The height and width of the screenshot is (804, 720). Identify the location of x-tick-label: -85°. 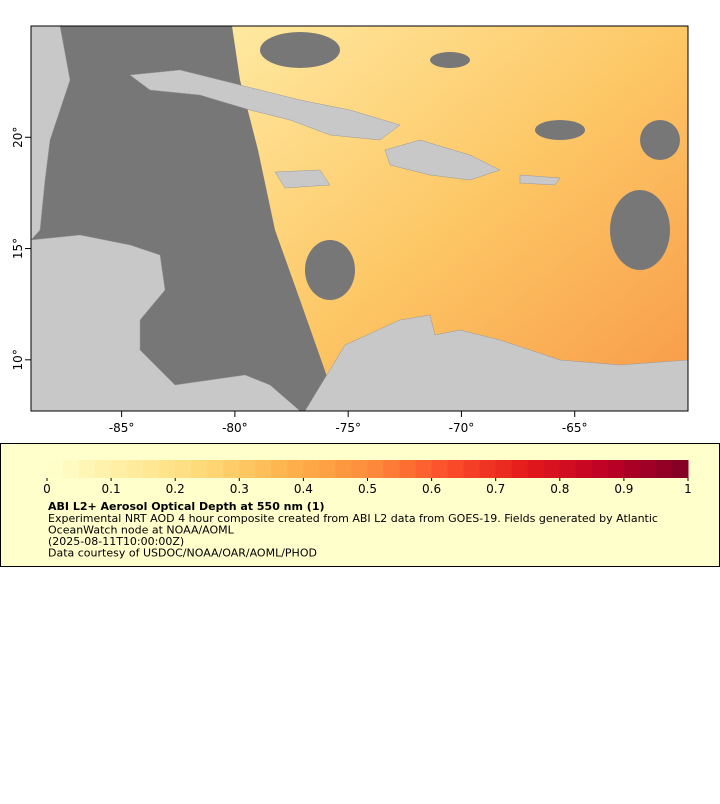
(122, 428).